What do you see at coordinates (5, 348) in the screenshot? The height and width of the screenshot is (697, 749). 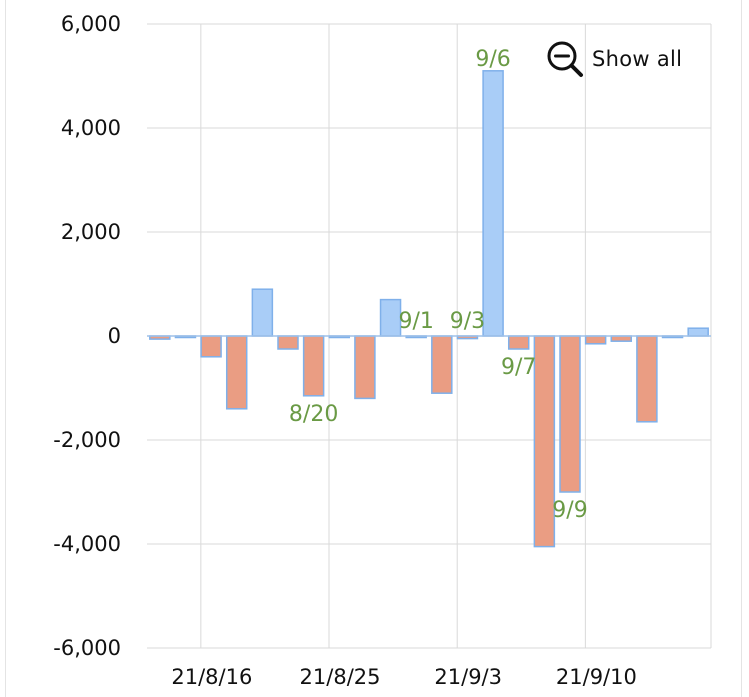 I see `frame-border-left` at bounding box center [5, 348].